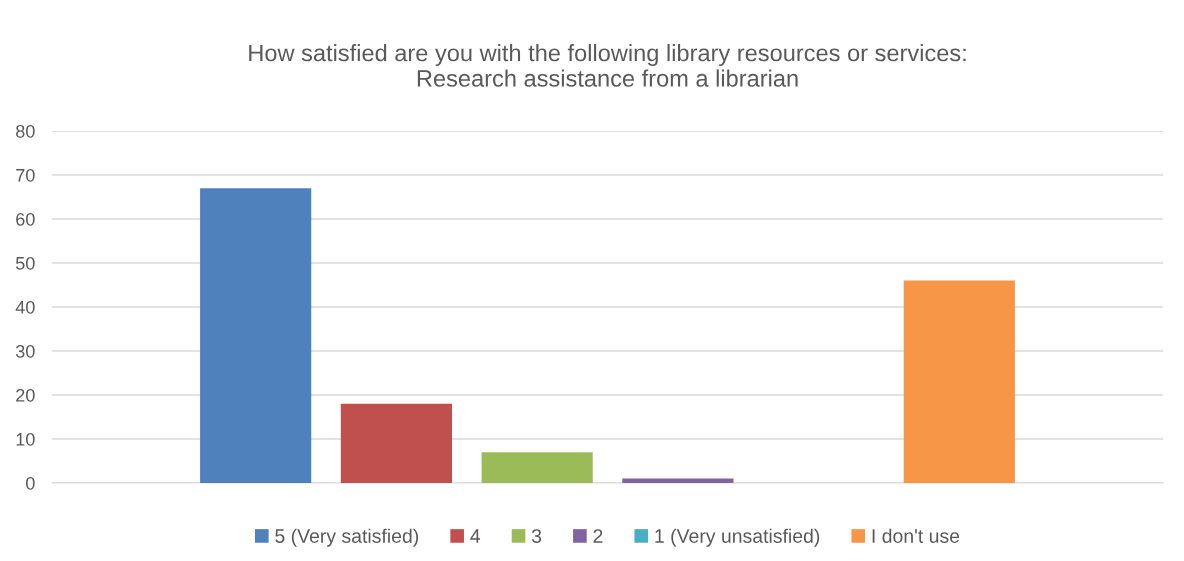 The image size is (1184, 561). Describe the element at coordinates (25, 219) in the screenshot. I see `y-tick-label: 60` at that location.